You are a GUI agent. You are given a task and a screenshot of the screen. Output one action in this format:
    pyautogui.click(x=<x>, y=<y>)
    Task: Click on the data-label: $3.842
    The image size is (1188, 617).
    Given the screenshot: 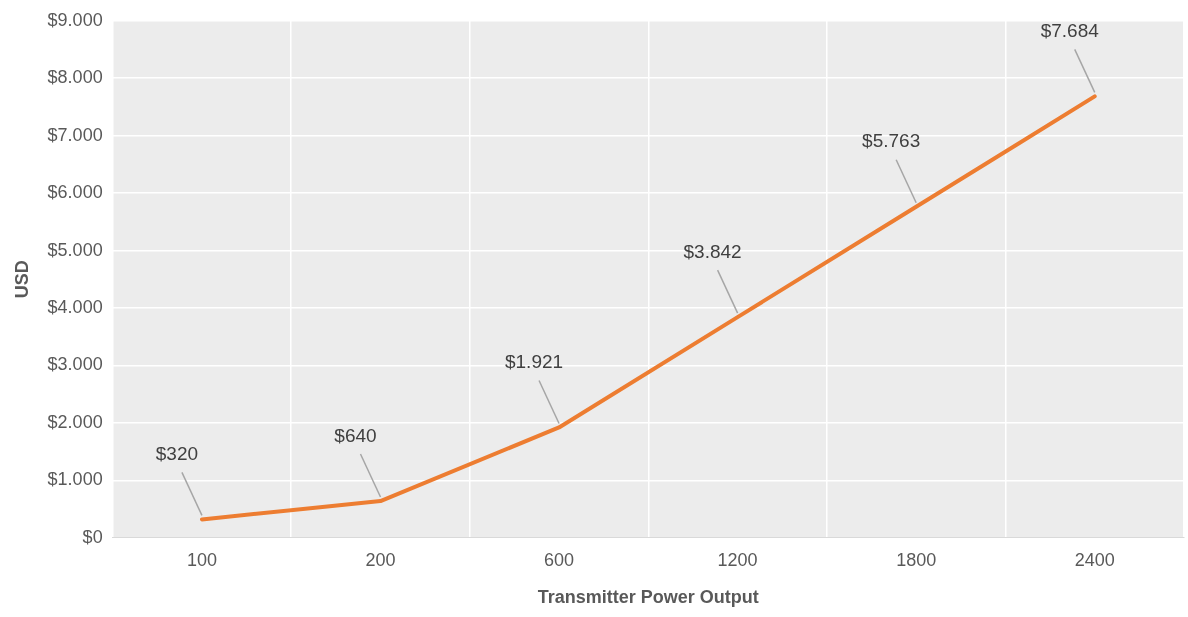 What is the action you would take?
    pyautogui.click(x=712, y=251)
    